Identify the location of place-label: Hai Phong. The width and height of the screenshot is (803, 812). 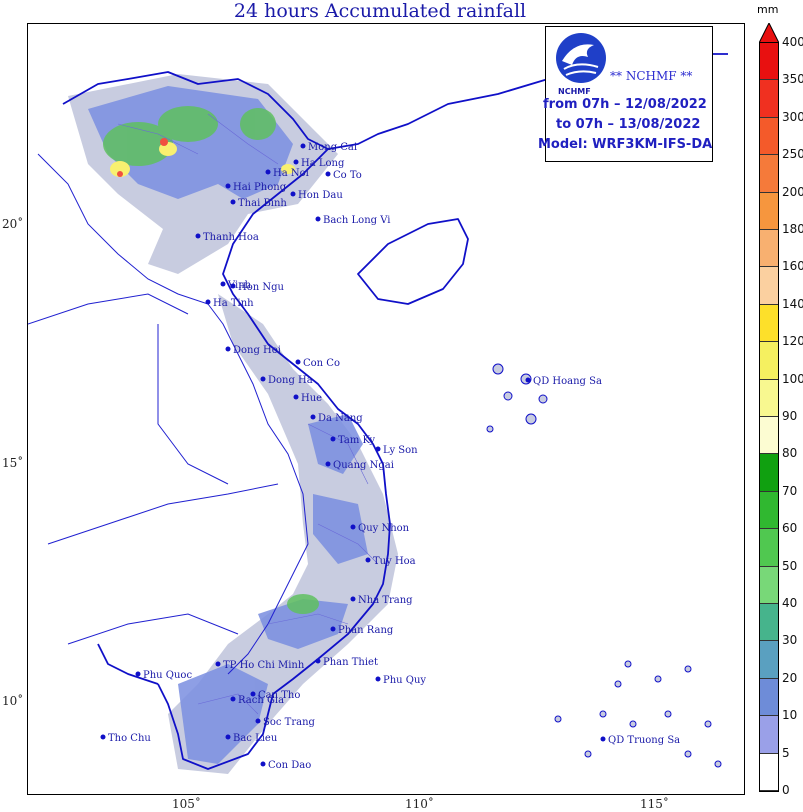
(260, 187).